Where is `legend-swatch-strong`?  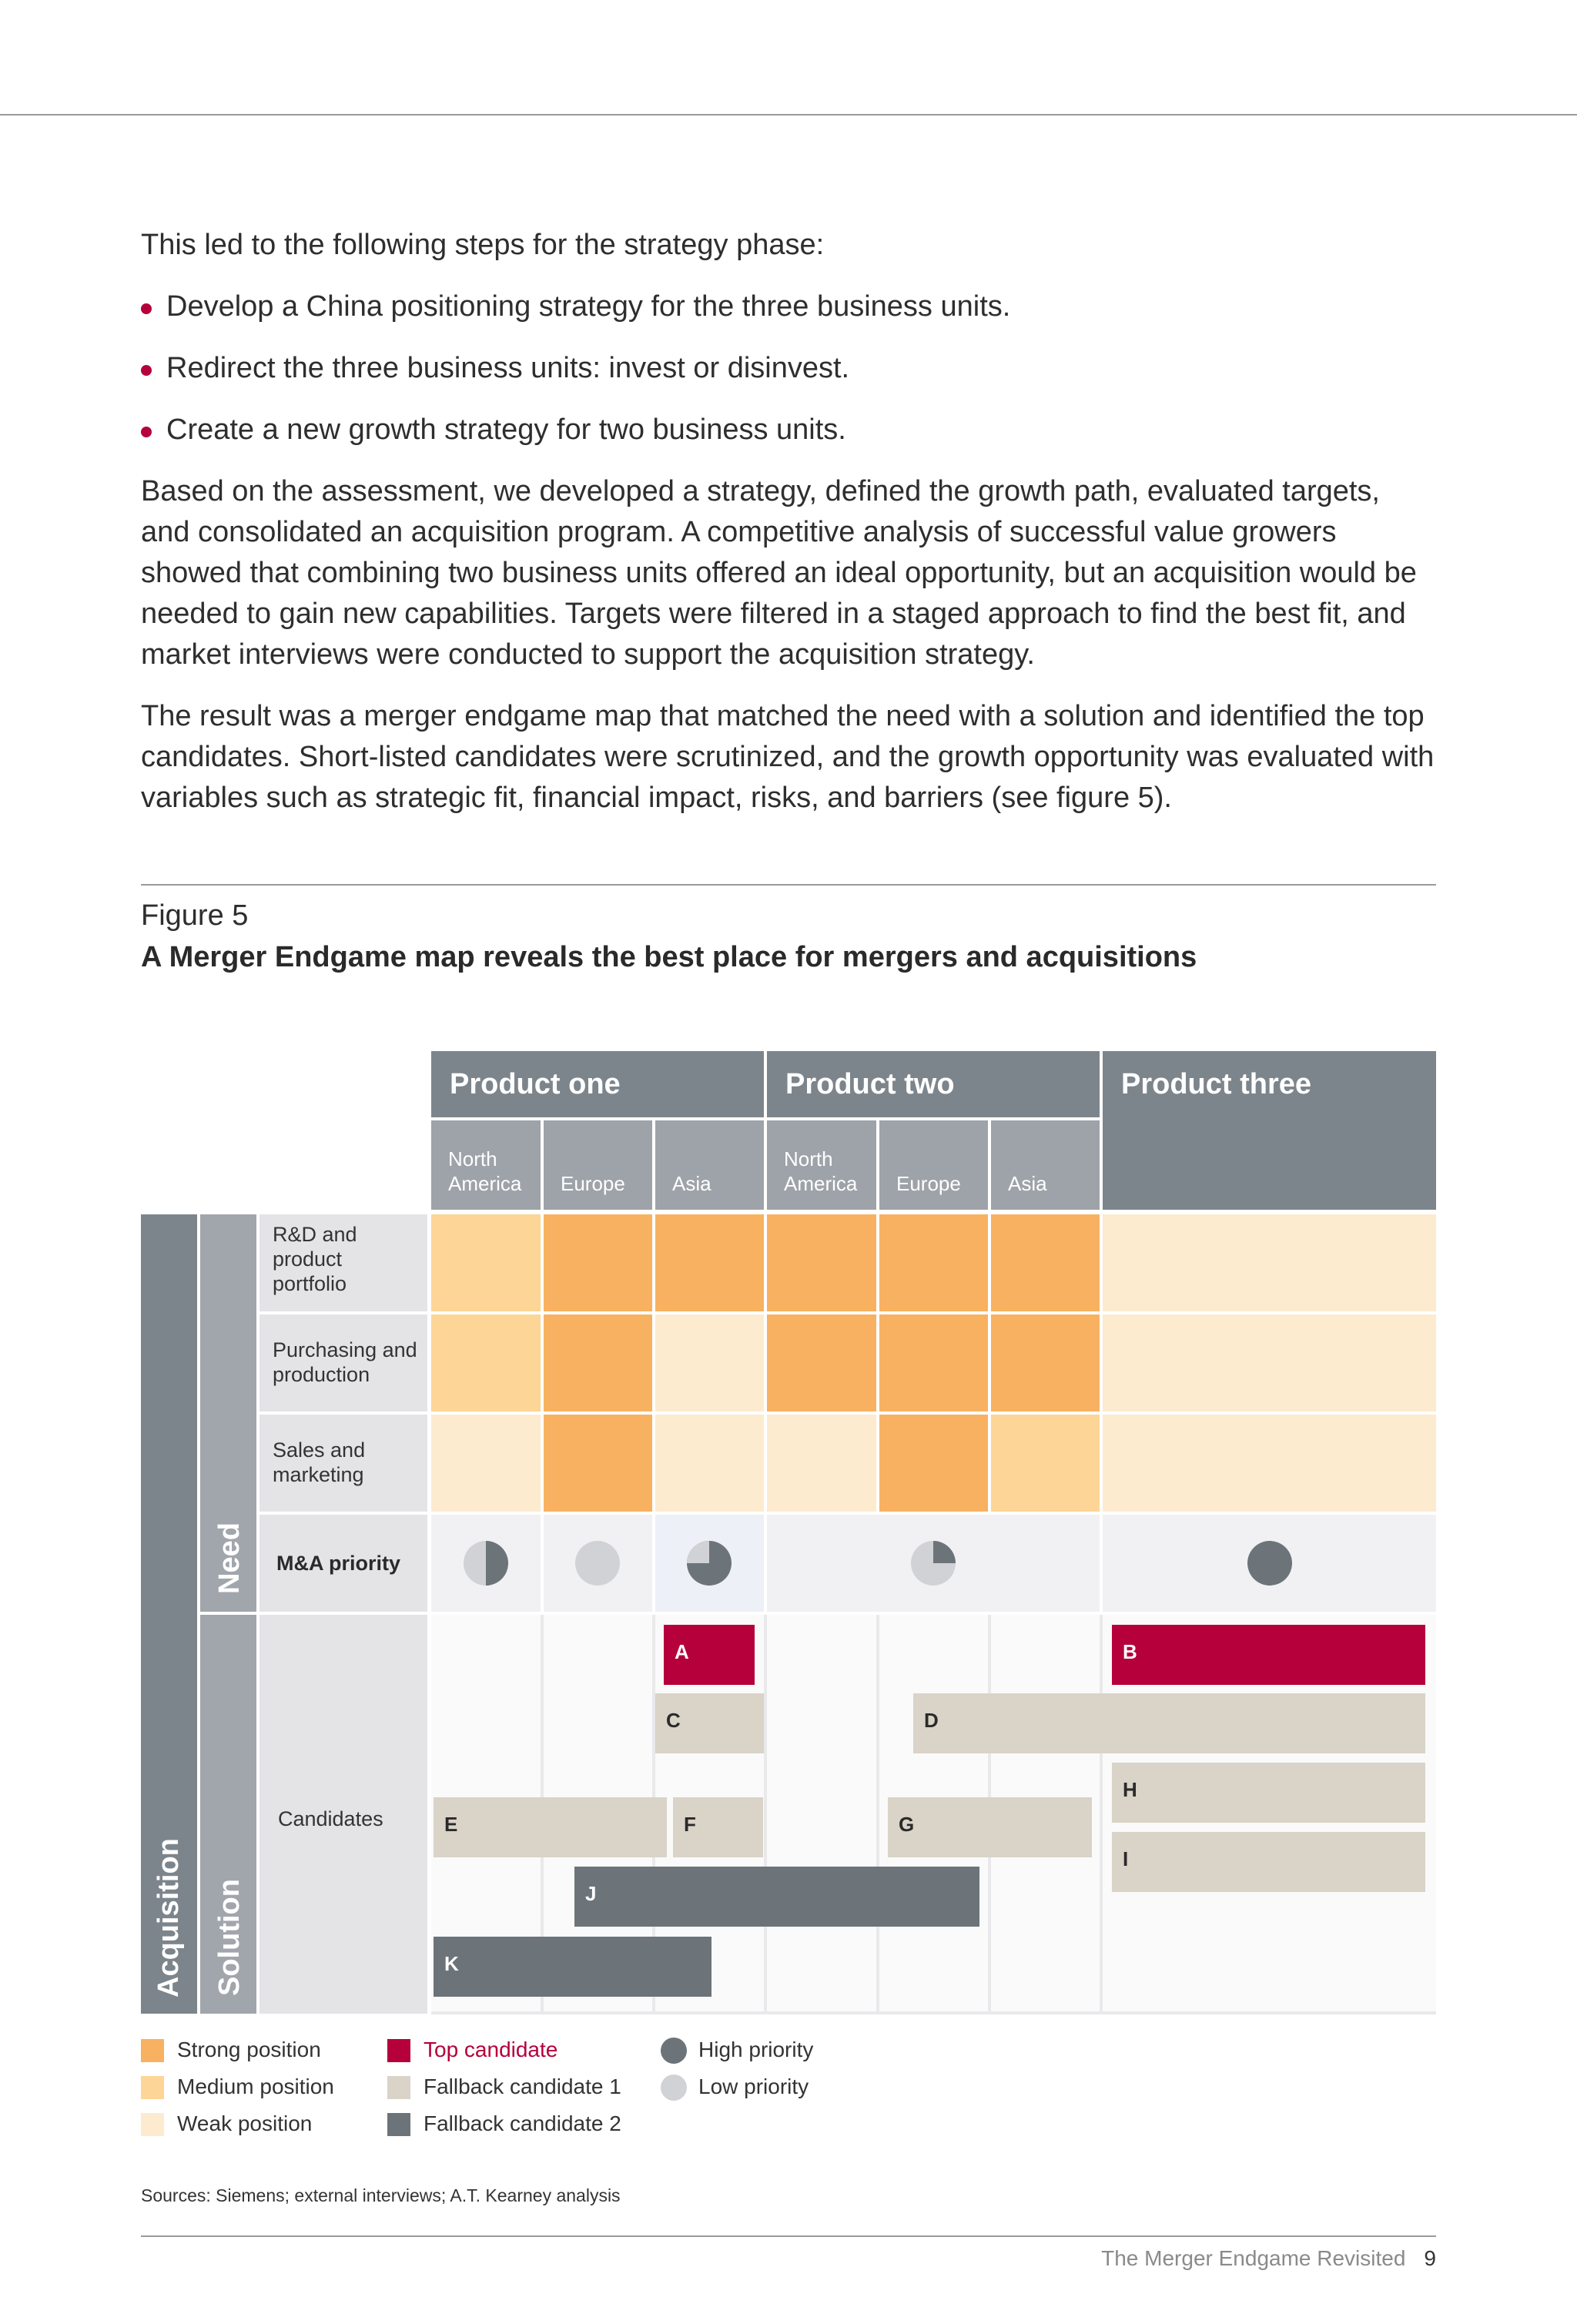
legend-swatch-strong is located at coordinates (152, 2050).